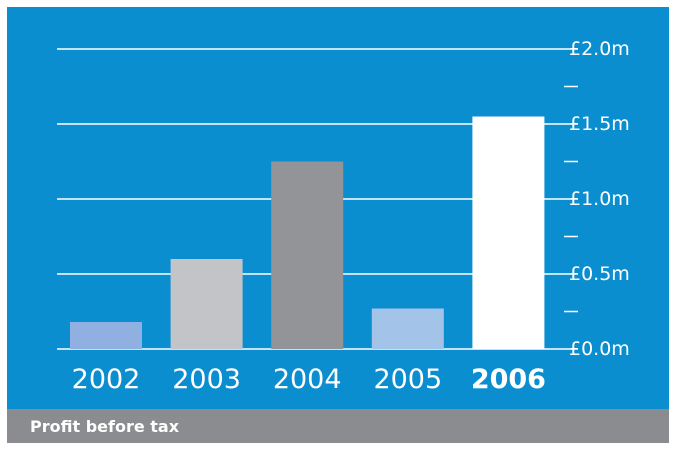 The image size is (676, 450). I want to click on chart-caption: Profit before tax, so click(105, 426).